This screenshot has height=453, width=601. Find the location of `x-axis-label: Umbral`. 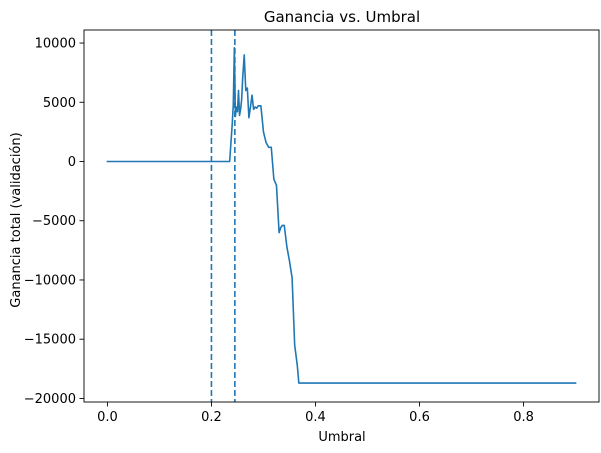

x-axis-label: Umbral is located at coordinates (341, 437).